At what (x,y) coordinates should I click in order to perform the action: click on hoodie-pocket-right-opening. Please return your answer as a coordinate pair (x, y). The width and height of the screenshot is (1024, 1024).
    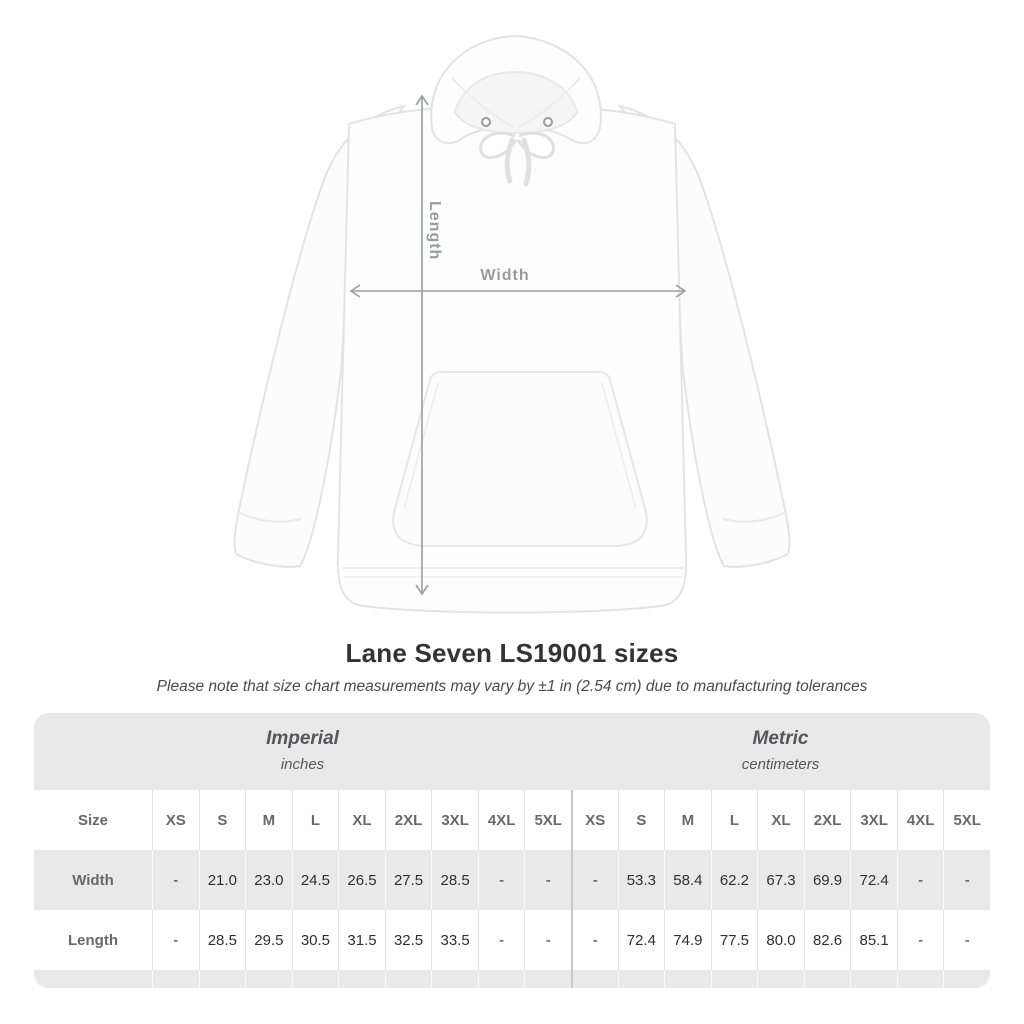
    Looking at the image, I should click on (619, 446).